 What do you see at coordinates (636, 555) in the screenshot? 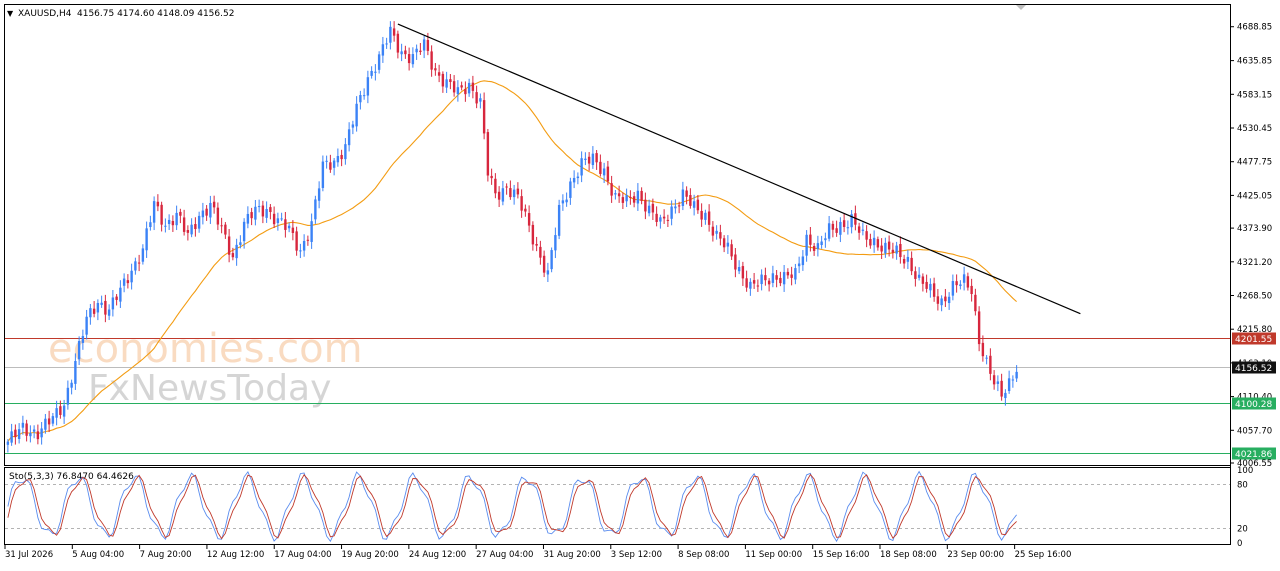
I see `time-tick-label: 3 Sep 12:00` at bounding box center [636, 555].